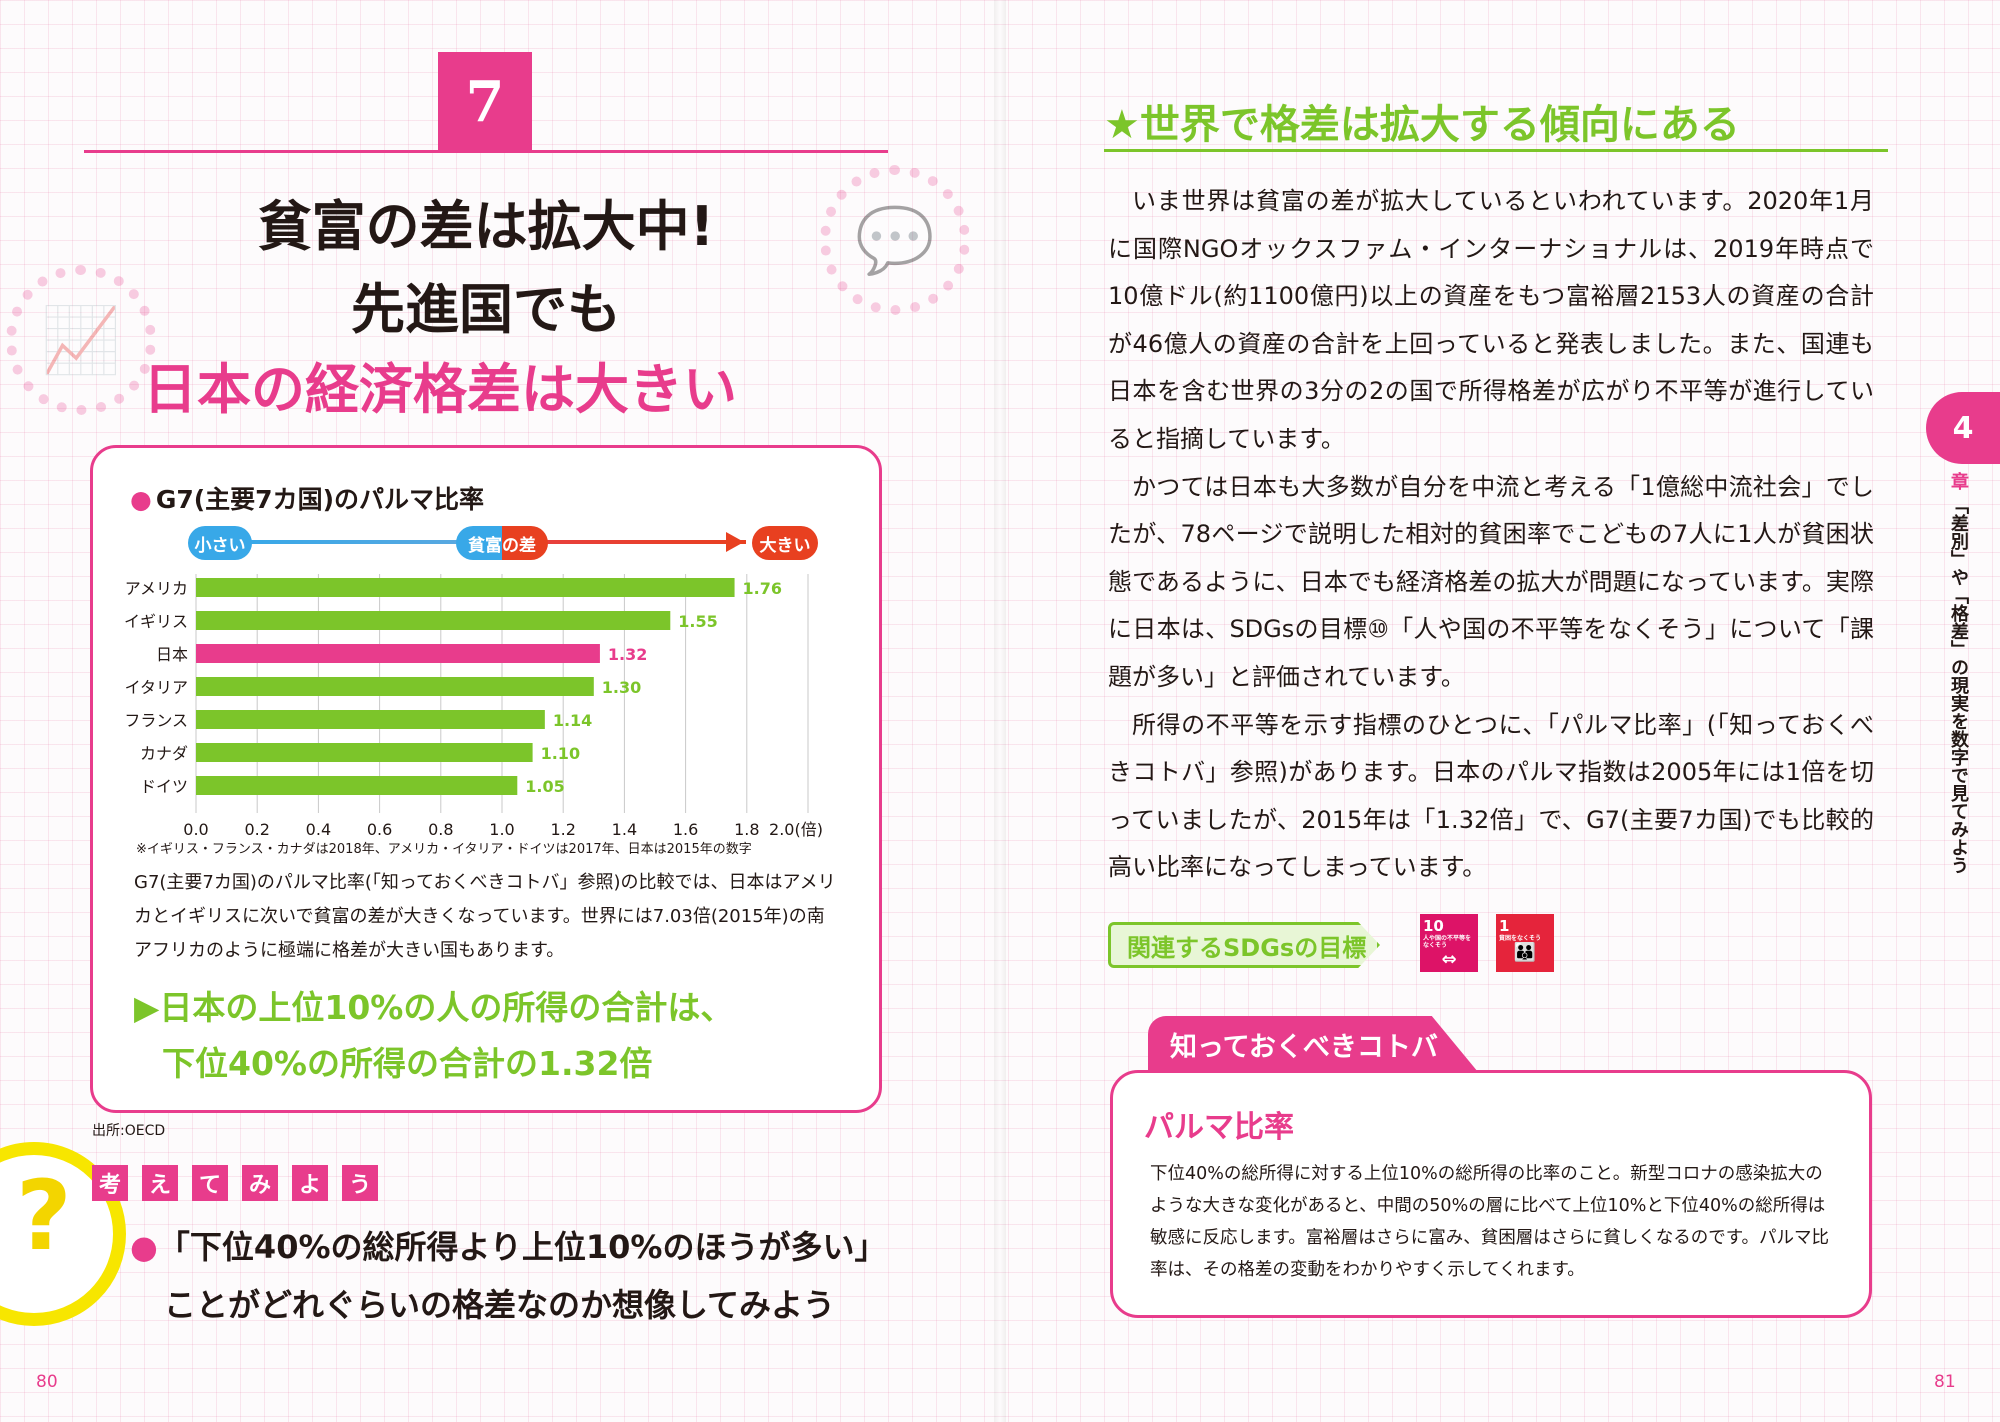 The width and height of the screenshot is (2000, 1422). I want to click on sdg-10-text: 人や国の不平等をなくそう, so click(1447, 942).